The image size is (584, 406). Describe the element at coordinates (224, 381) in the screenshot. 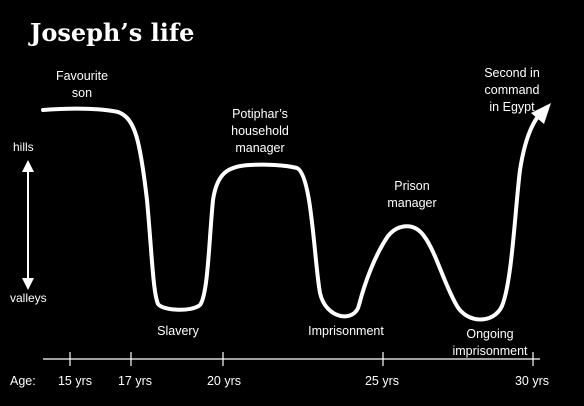

I see `age-tick-label: 20 yrs` at that location.